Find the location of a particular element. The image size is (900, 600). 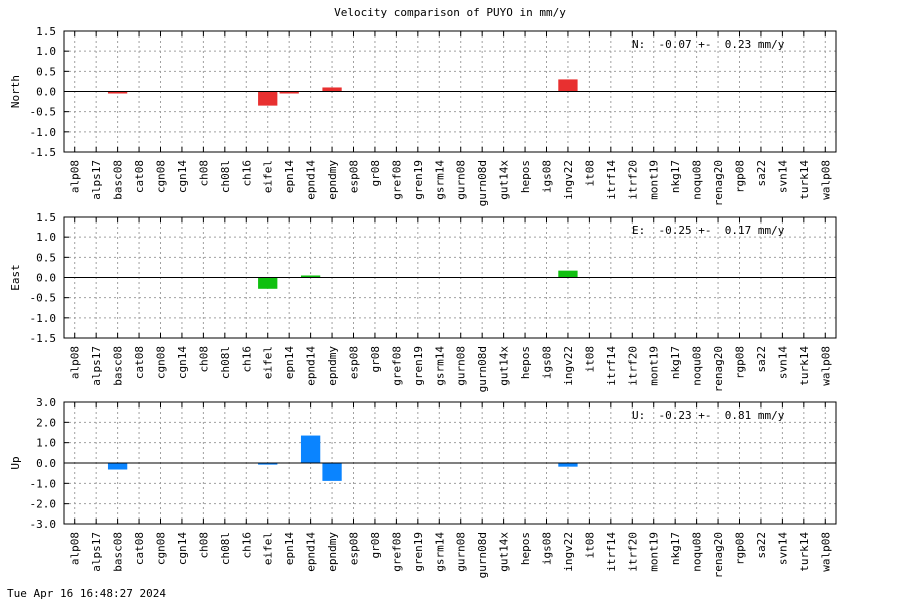

up-xtick-label: mont19 is located at coordinates (654, 552).